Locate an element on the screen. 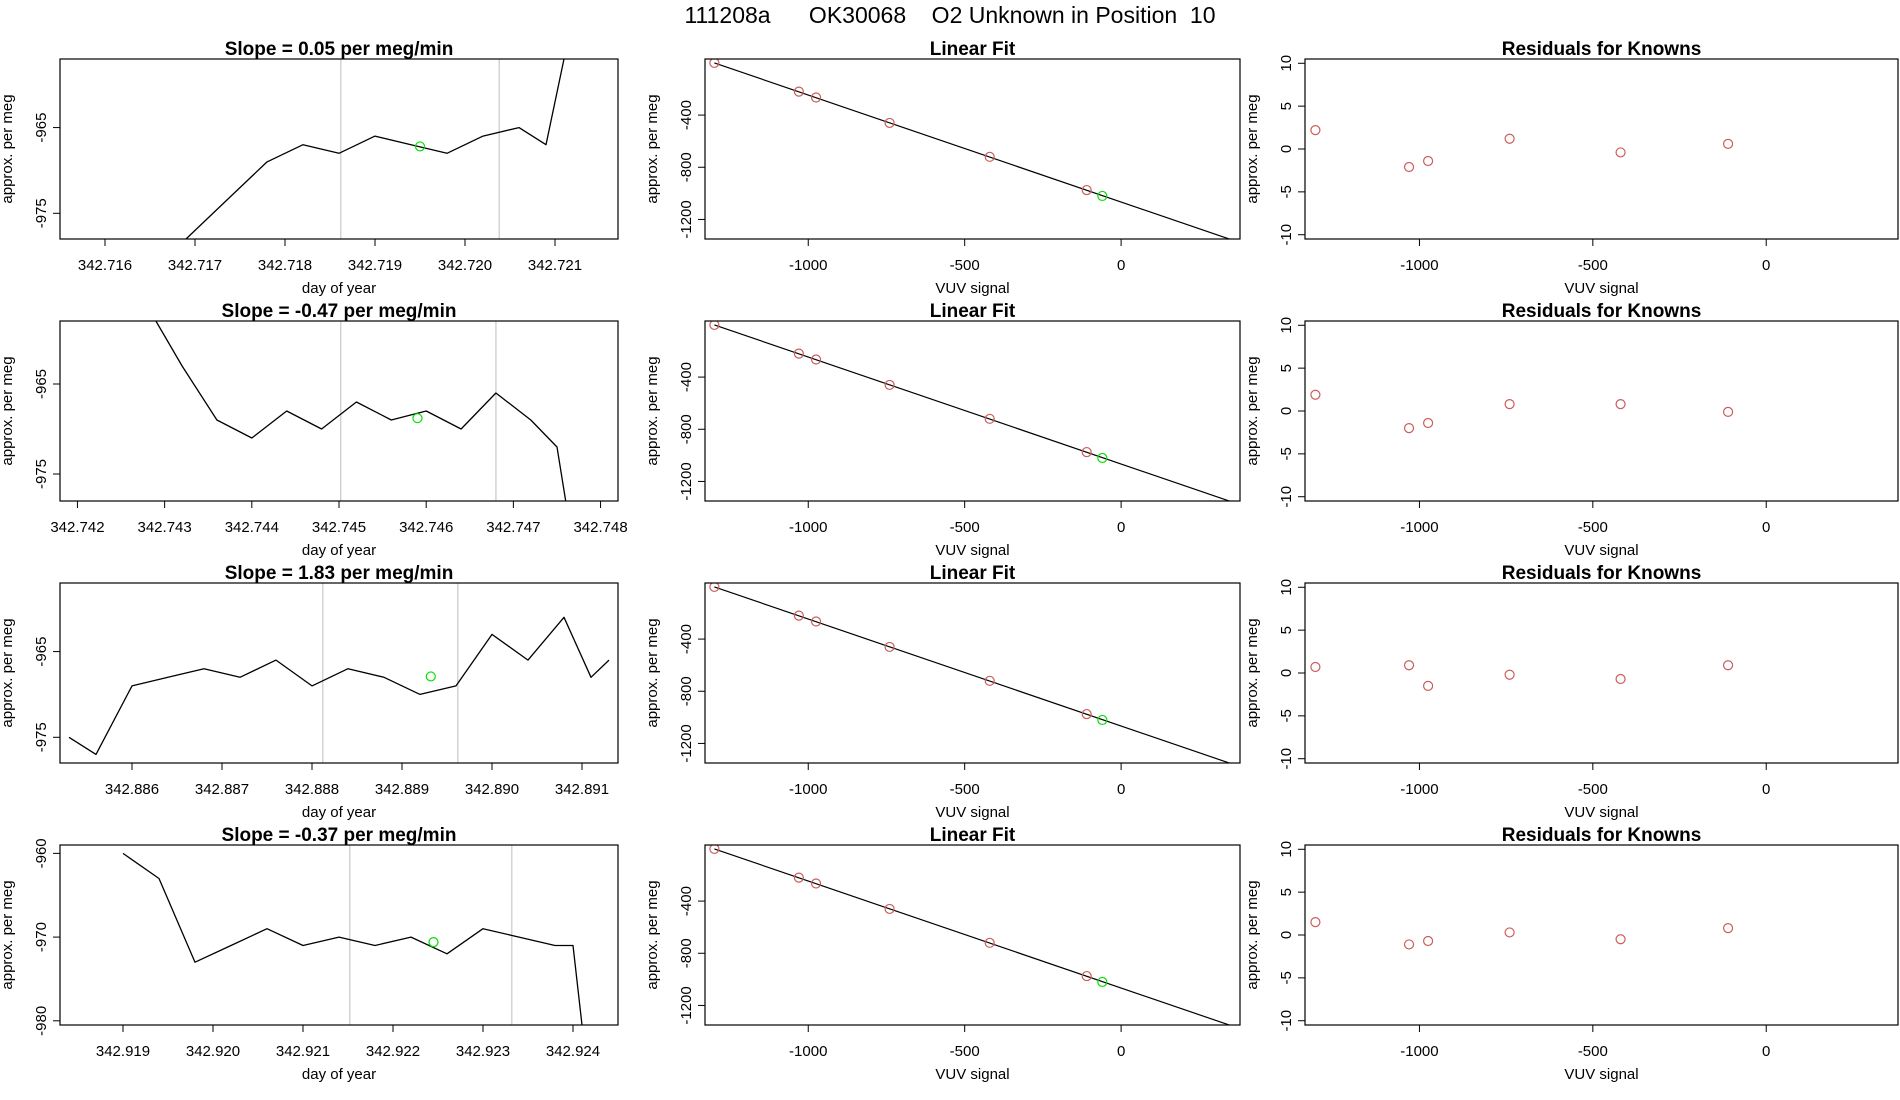 This screenshot has width=1900, height=1100. x-tick-label: 342.744 is located at coordinates (252, 527).